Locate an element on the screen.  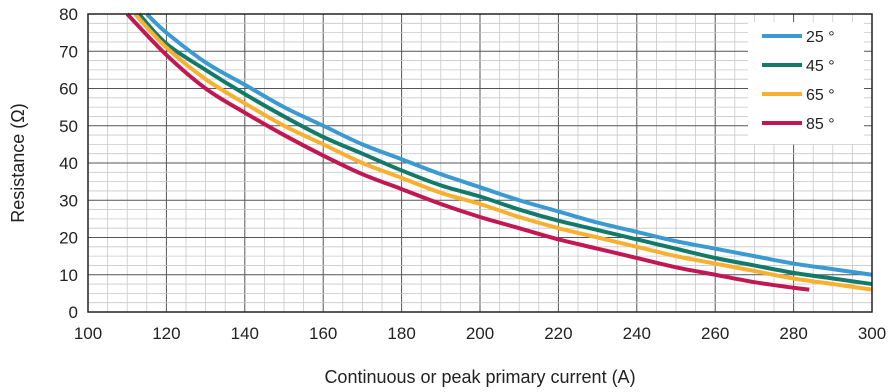
legend-label: 25 ° is located at coordinates (820, 37).